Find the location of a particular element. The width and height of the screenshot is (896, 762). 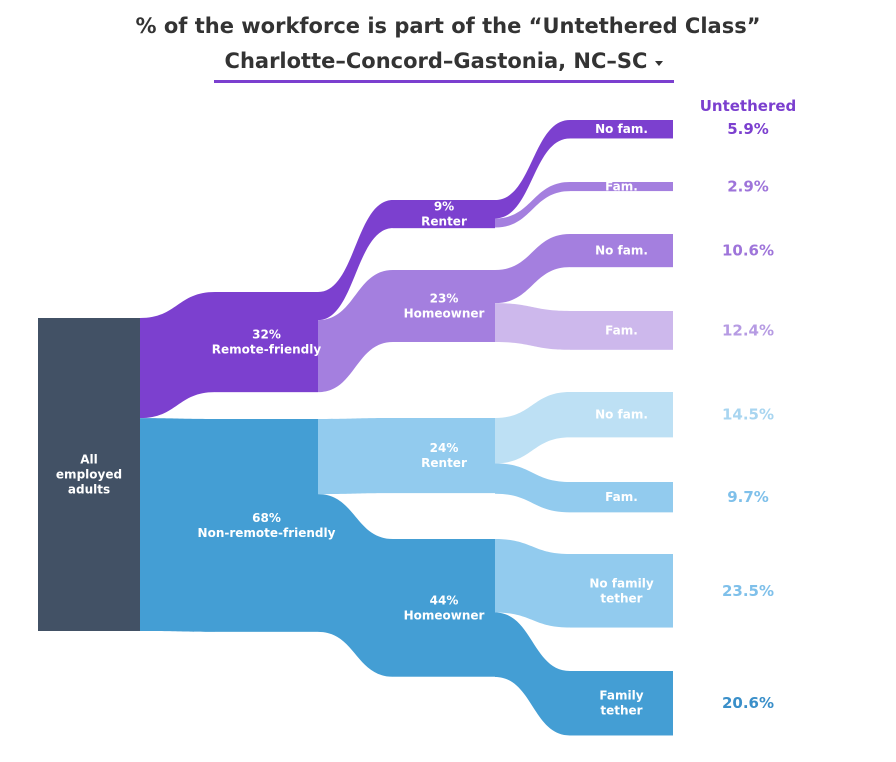

untethered-value-no_nofam: 23.5% is located at coordinates (748, 591).